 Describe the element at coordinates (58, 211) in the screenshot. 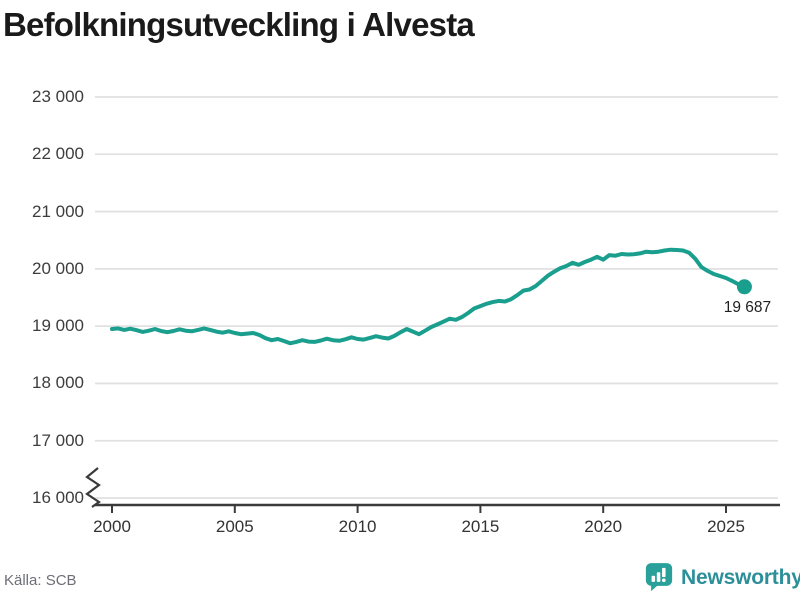

I see `y-tick-label: 21 000` at that location.